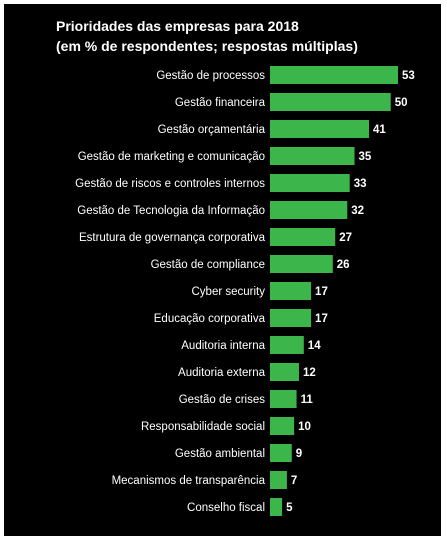 This screenshot has height=540, width=447. What do you see at coordinates (343, 265) in the screenshot?
I see `value-label: 26` at bounding box center [343, 265].